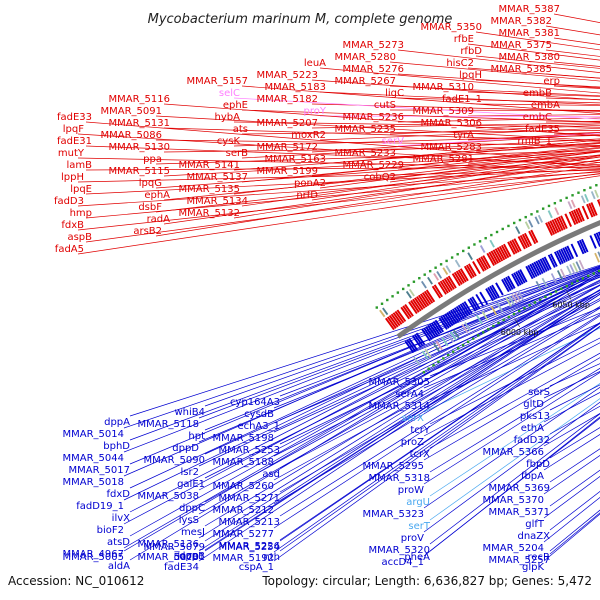  What do you see at coordinates (71, 153) in the screenshot?
I see `gene-label: mutY` at bounding box center [71, 153].